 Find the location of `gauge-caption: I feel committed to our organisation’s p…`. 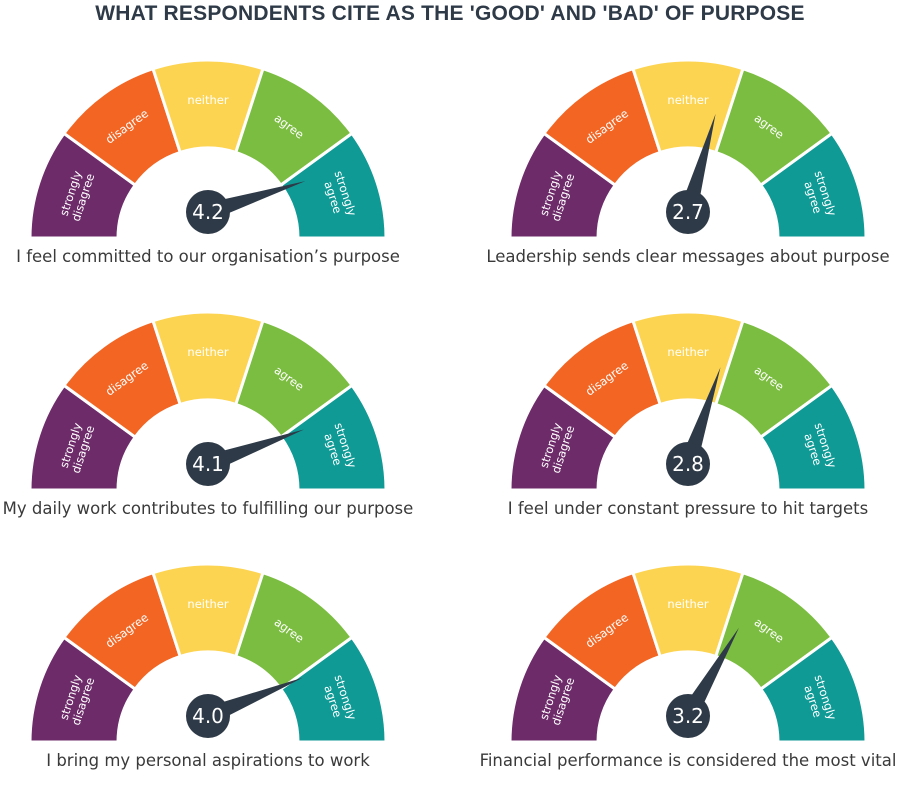

gauge-caption: I feel committed to our organisation’s p… is located at coordinates (208, 256).